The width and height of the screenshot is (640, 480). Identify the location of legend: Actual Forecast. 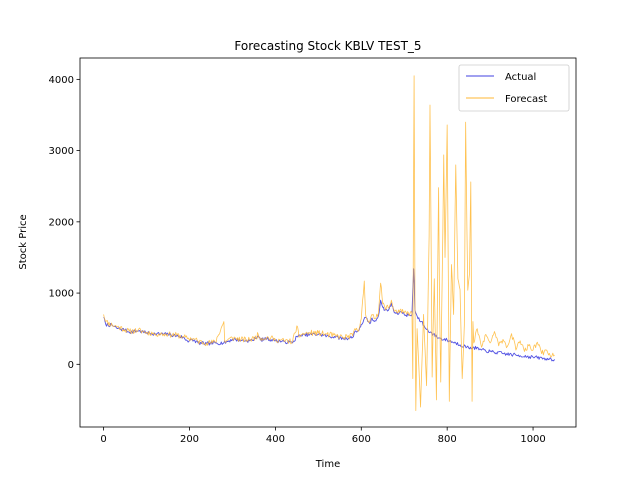
(514, 88).